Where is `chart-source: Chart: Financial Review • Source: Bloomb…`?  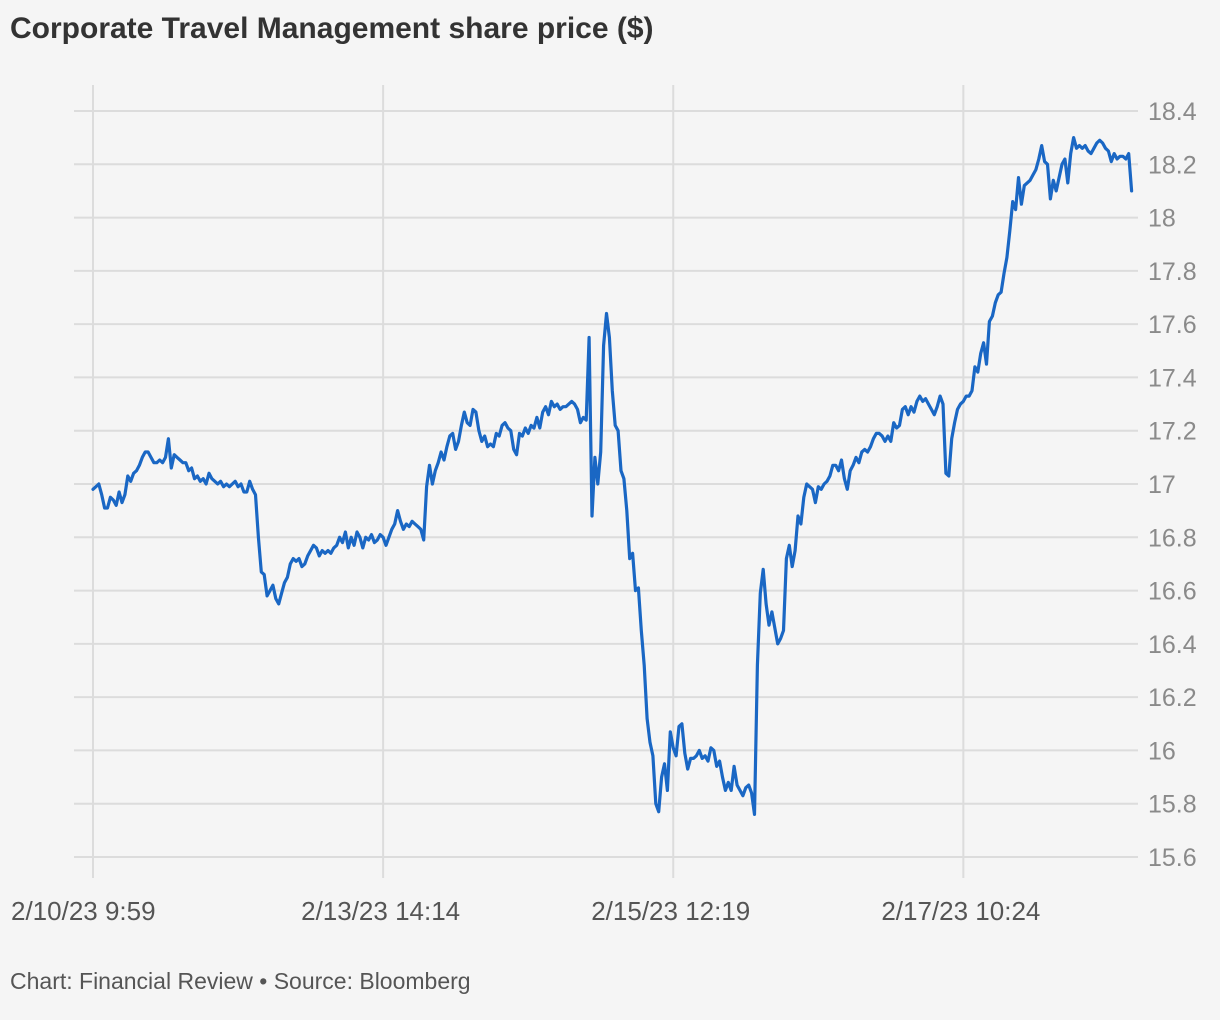
chart-source: Chart: Financial Review • Source: Bloomb… is located at coordinates (240, 981).